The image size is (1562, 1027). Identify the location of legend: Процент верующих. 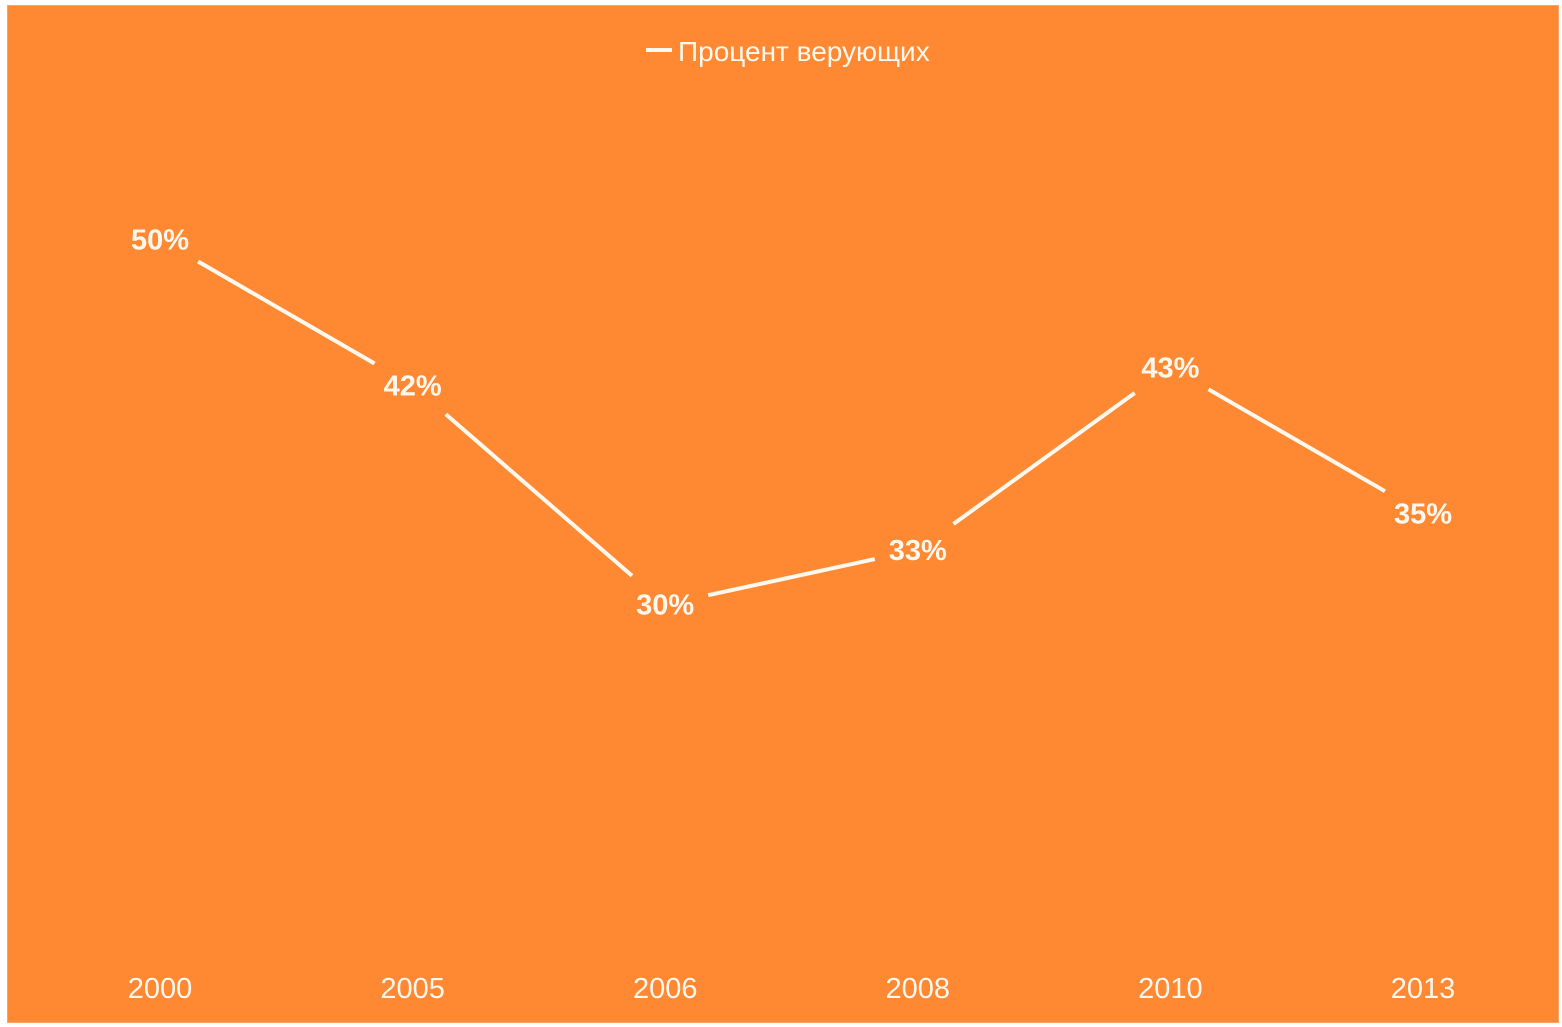
(788, 51).